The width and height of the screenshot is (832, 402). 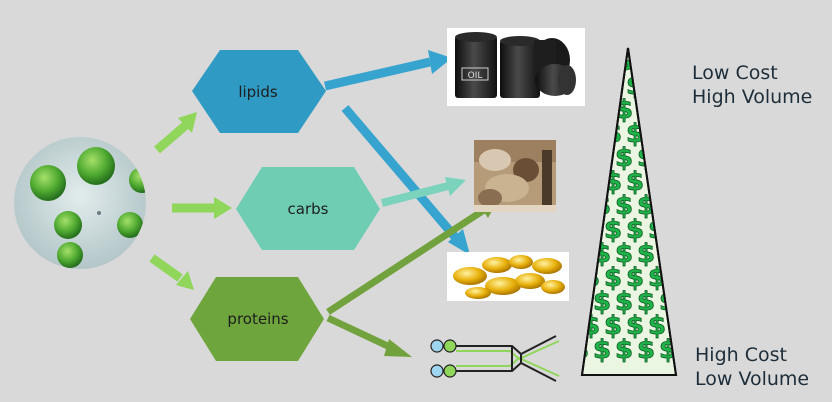 I want to click on lipids-node: lipids, so click(x=259, y=91).